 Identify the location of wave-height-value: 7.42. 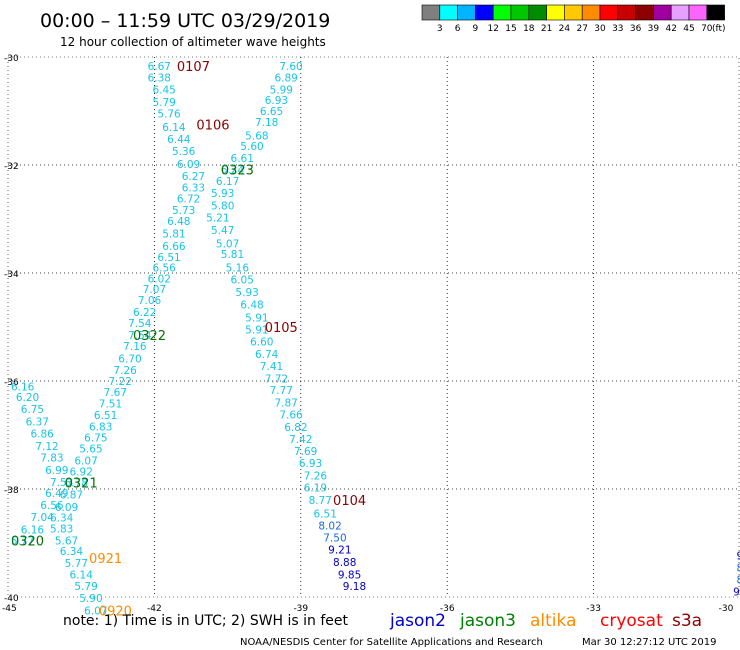
(300, 440).